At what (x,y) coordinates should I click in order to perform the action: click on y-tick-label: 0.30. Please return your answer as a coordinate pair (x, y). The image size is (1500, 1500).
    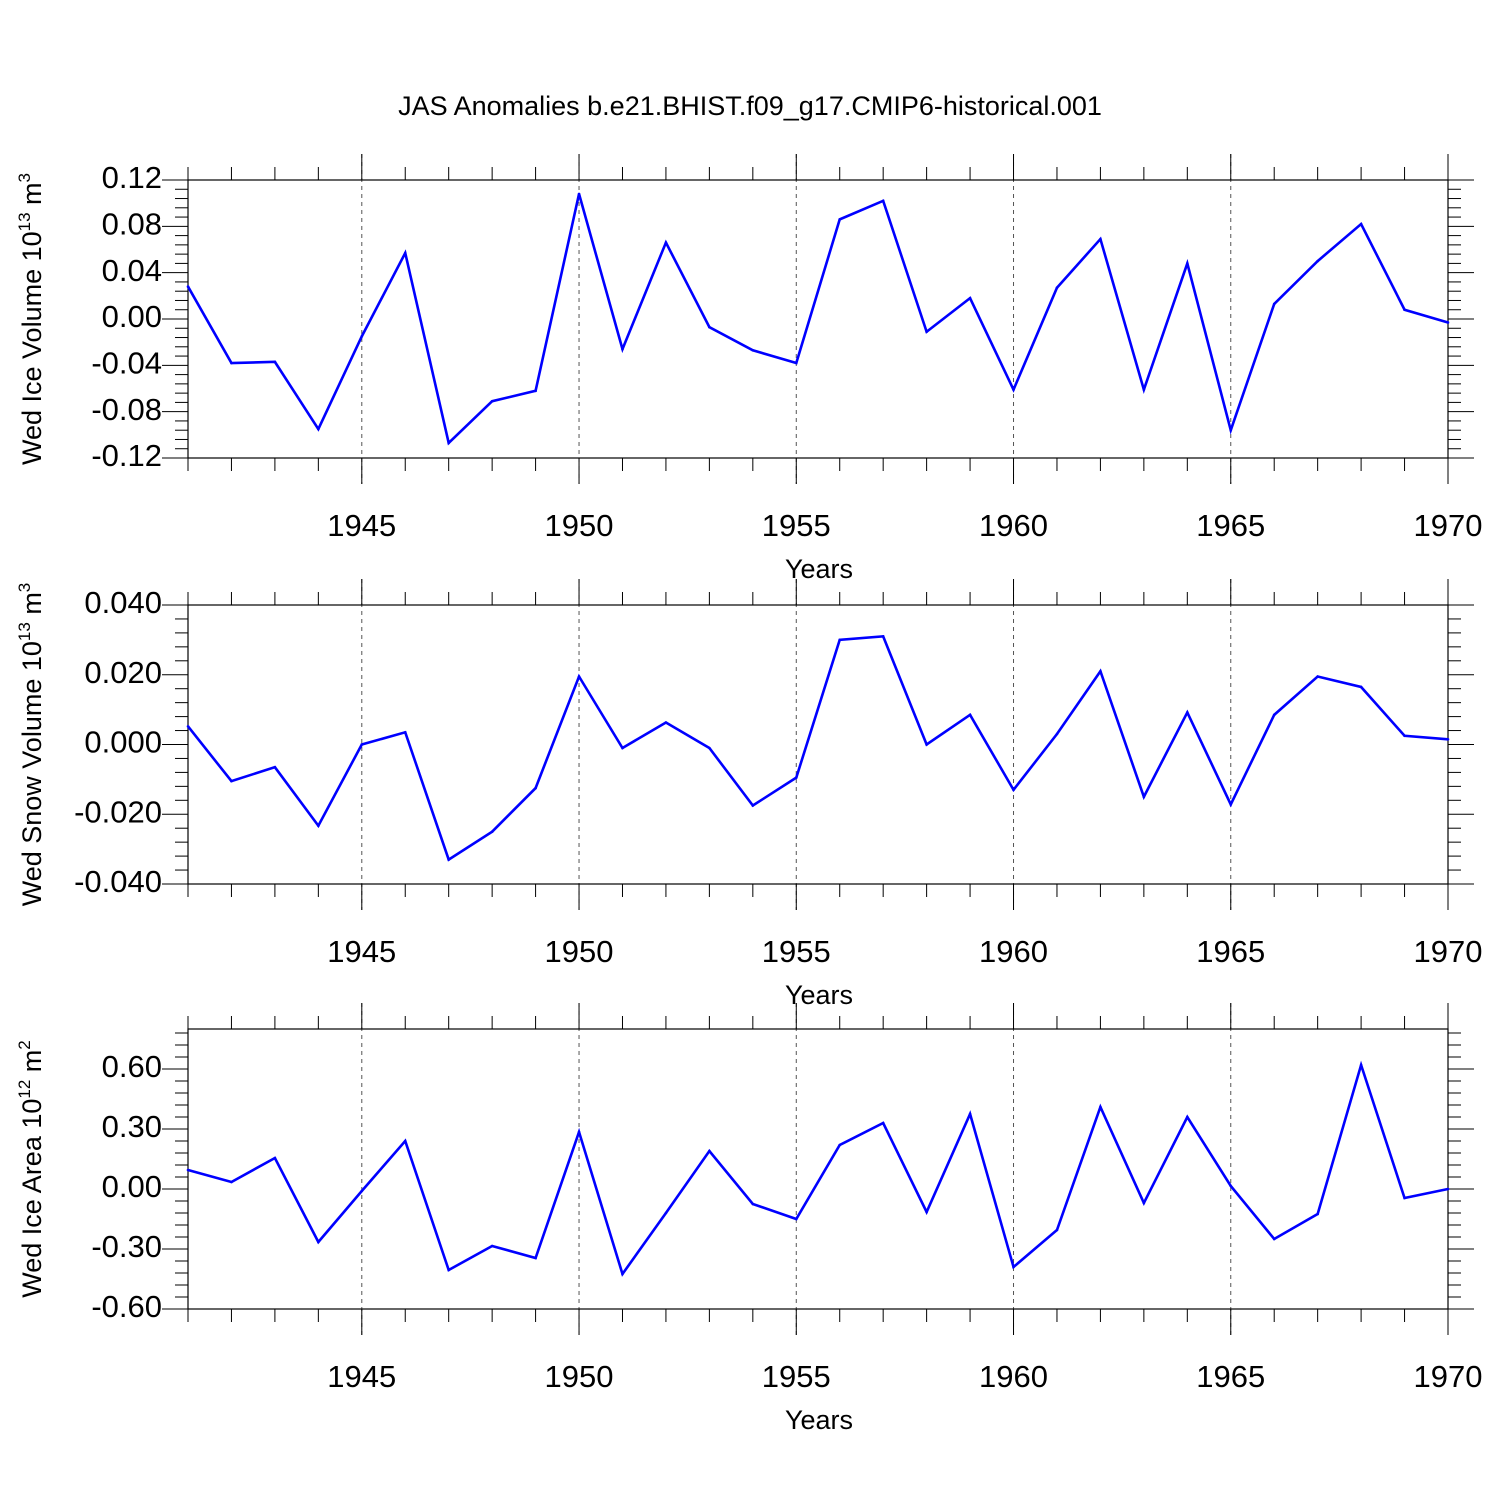
    Looking at the image, I should click on (132, 1126).